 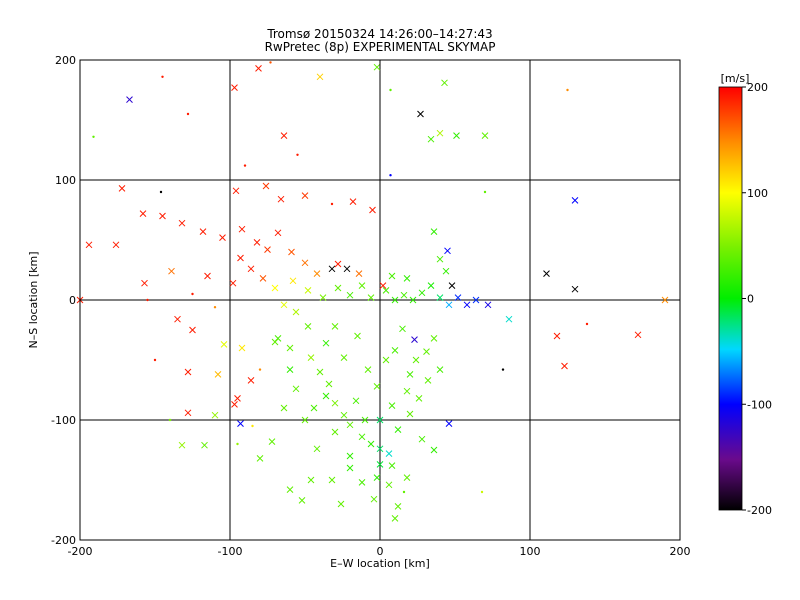 What do you see at coordinates (380, 563) in the screenshot?
I see `x-axis-label: E–W location [km]` at bounding box center [380, 563].